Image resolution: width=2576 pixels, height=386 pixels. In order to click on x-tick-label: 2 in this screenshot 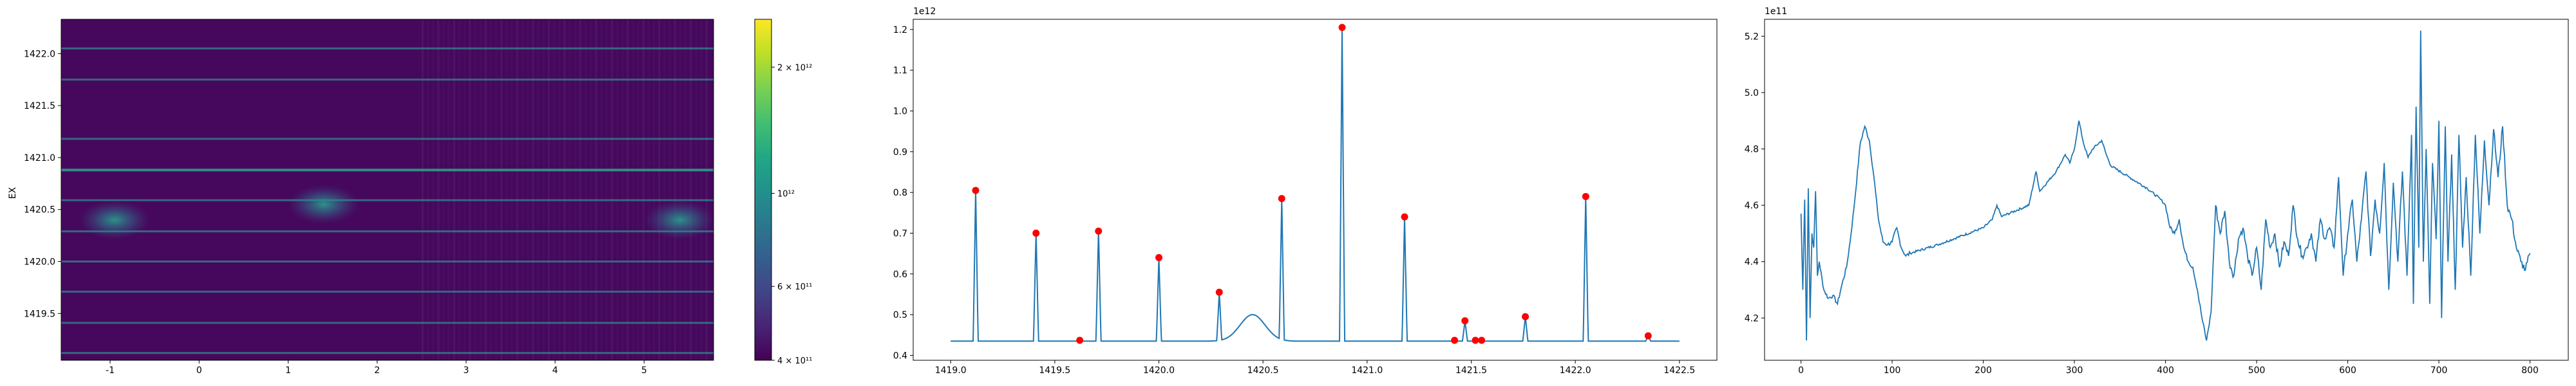, I will do `click(377, 370)`.